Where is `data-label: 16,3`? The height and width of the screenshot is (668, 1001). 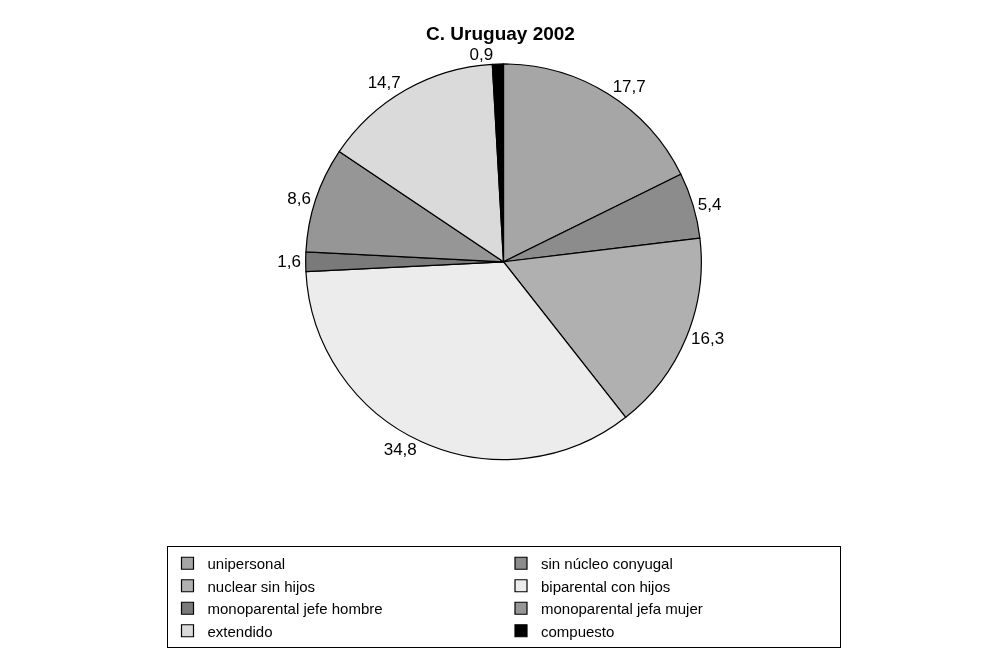
data-label: 16,3 is located at coordinates (708, 339).